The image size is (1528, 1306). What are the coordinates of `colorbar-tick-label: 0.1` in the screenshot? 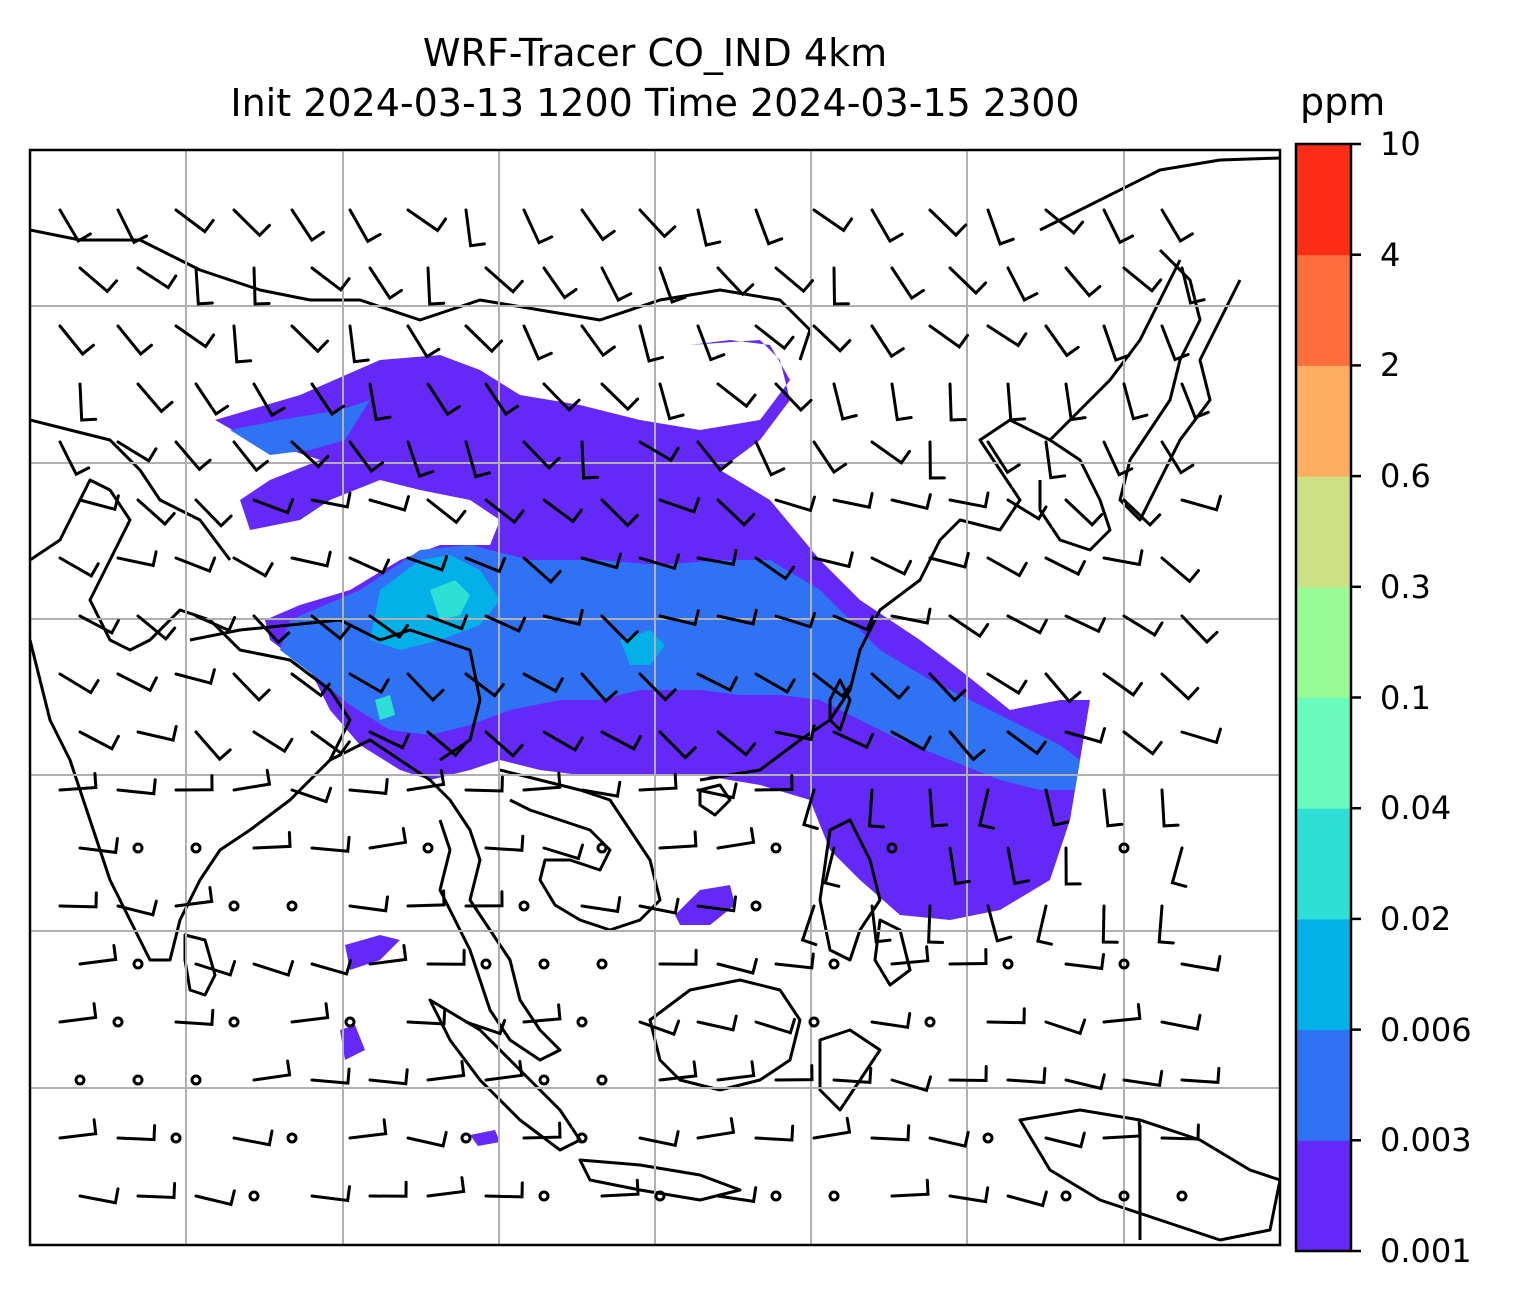 It's located at (1405, 697).